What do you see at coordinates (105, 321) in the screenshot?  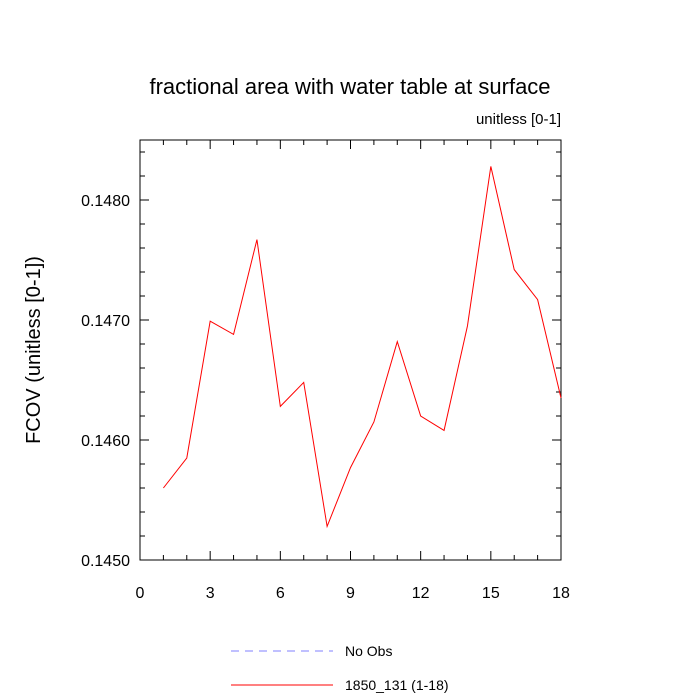 I see `y-tick-label: 0.1470` at bounding box center [105, 321].